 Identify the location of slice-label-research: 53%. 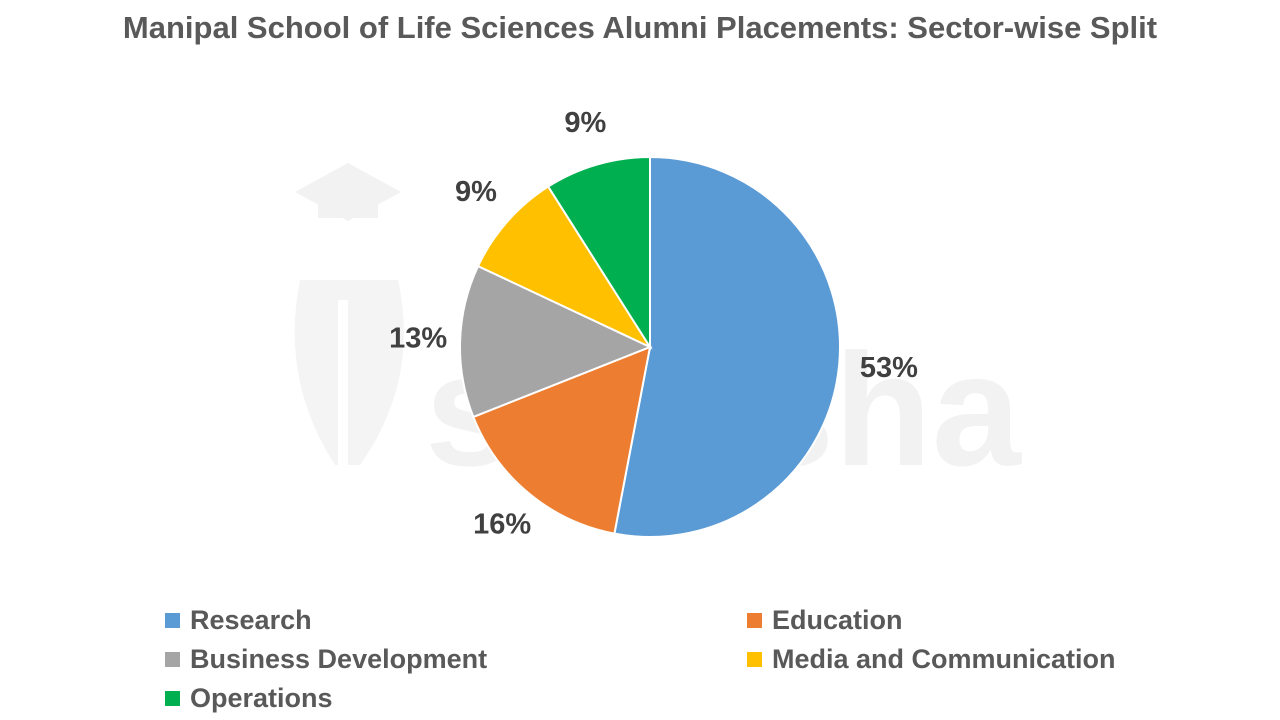
(889, 368).